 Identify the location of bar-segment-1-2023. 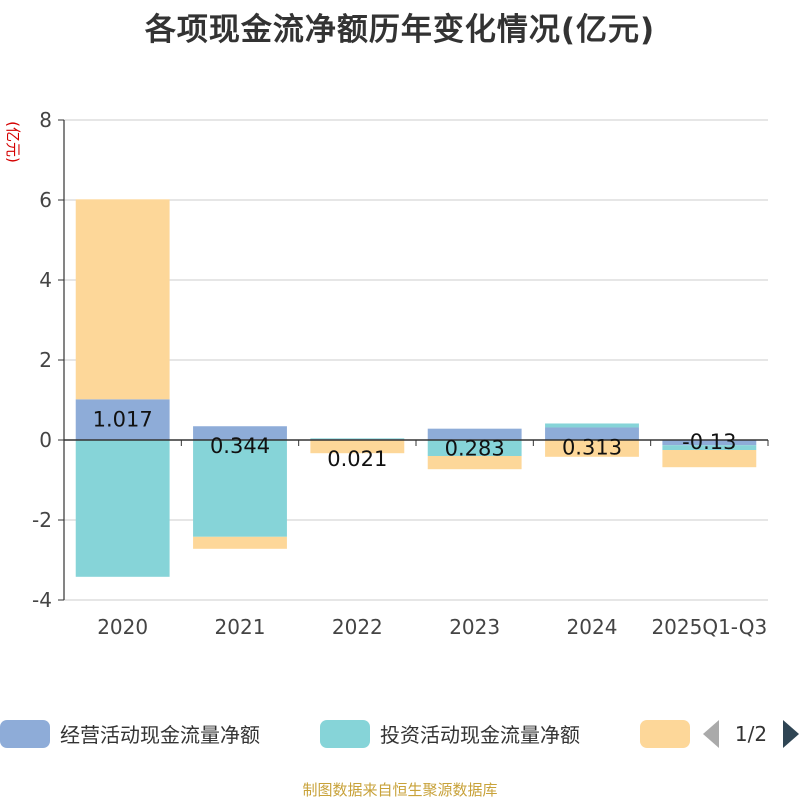
(474, 434).